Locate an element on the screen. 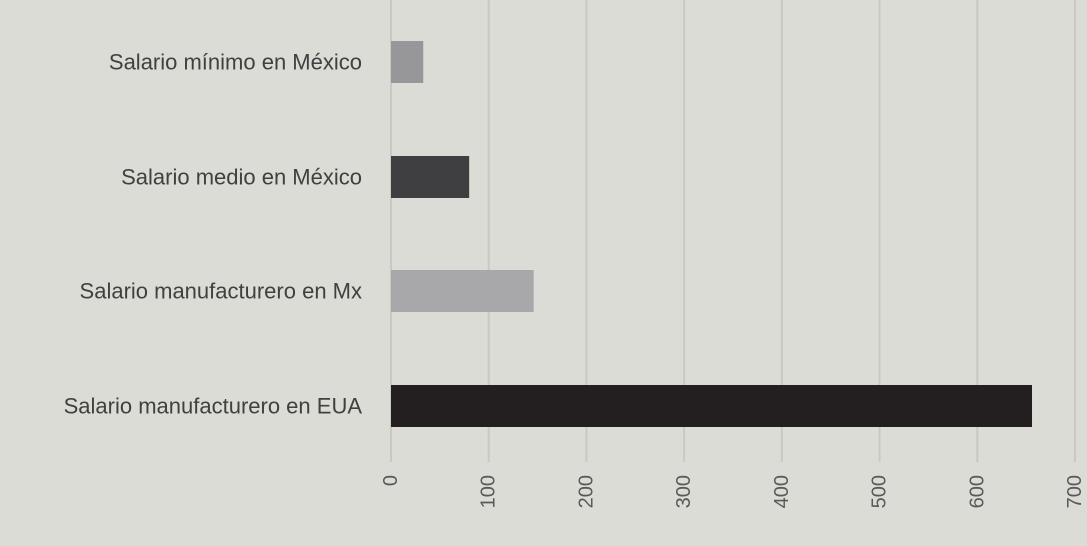 This screenshot has height=546, width=1087. x-tick-label: 300 is located at coordinates (684, 491).